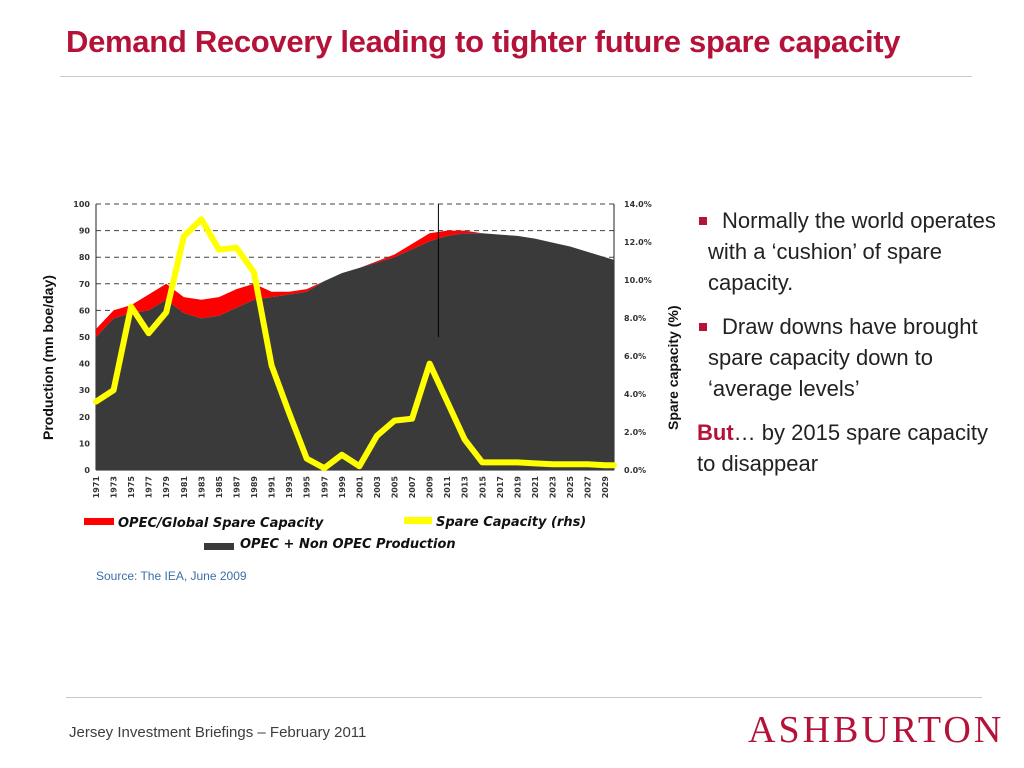 The image size is (1024, 768). What do you see at coordinates (85, 231) in the screenshot?
I see `y-tick-label: 90` at bounding box center [85, 231].